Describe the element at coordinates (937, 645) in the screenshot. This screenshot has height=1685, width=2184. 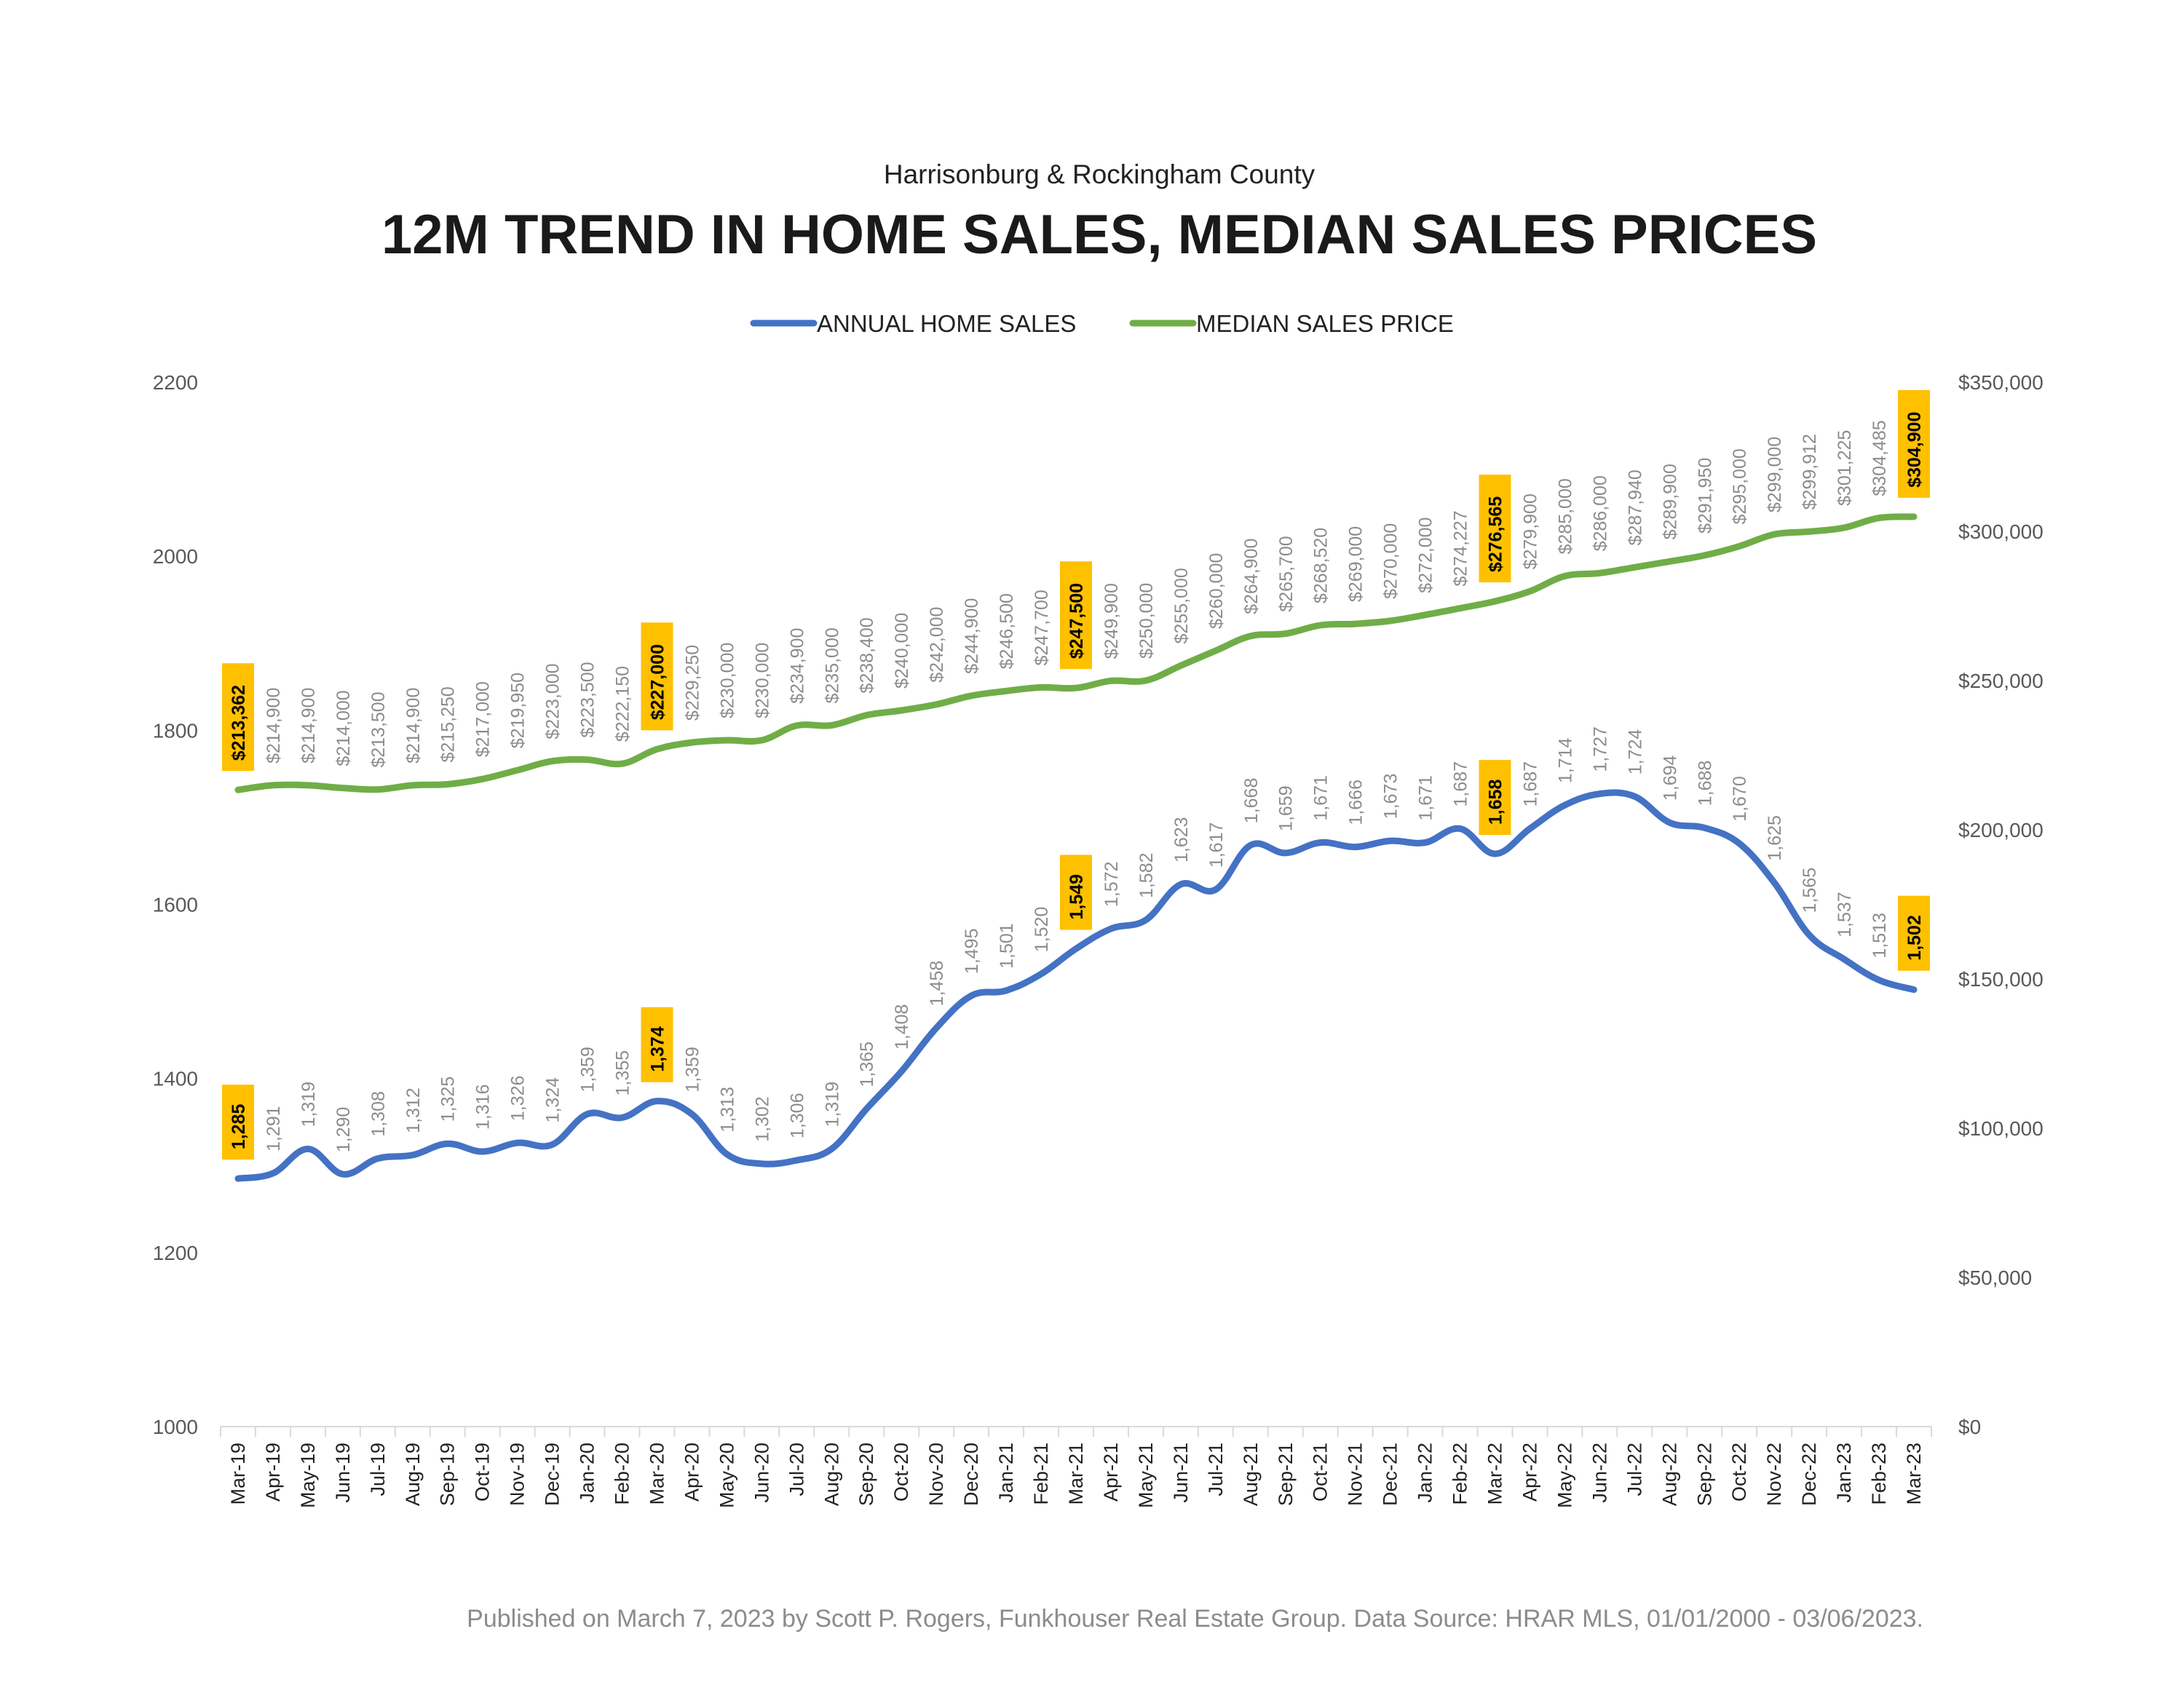
I see `data-label: $242,000` at that location.